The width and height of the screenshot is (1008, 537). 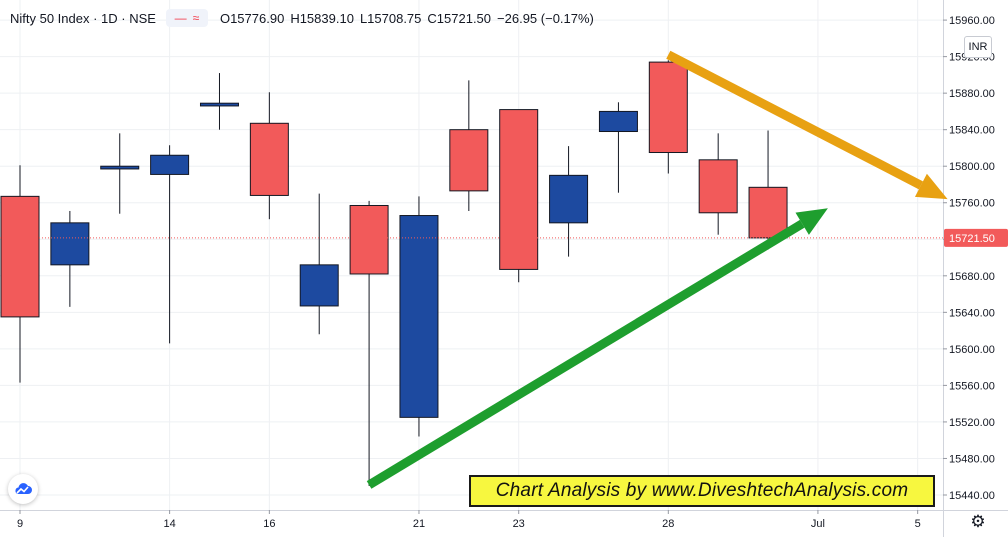 I want to click on price-tick-label: 15960.00, so click(x=972, y=21).